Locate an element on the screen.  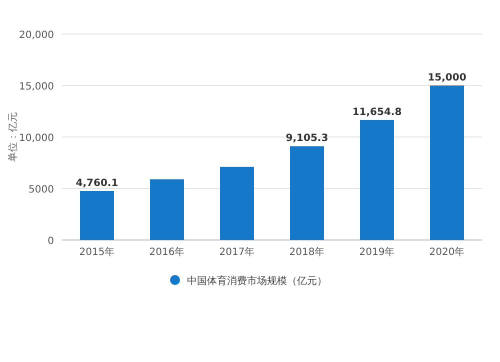
x-tick-label: 2020年 is located at coordinates (447, 252).